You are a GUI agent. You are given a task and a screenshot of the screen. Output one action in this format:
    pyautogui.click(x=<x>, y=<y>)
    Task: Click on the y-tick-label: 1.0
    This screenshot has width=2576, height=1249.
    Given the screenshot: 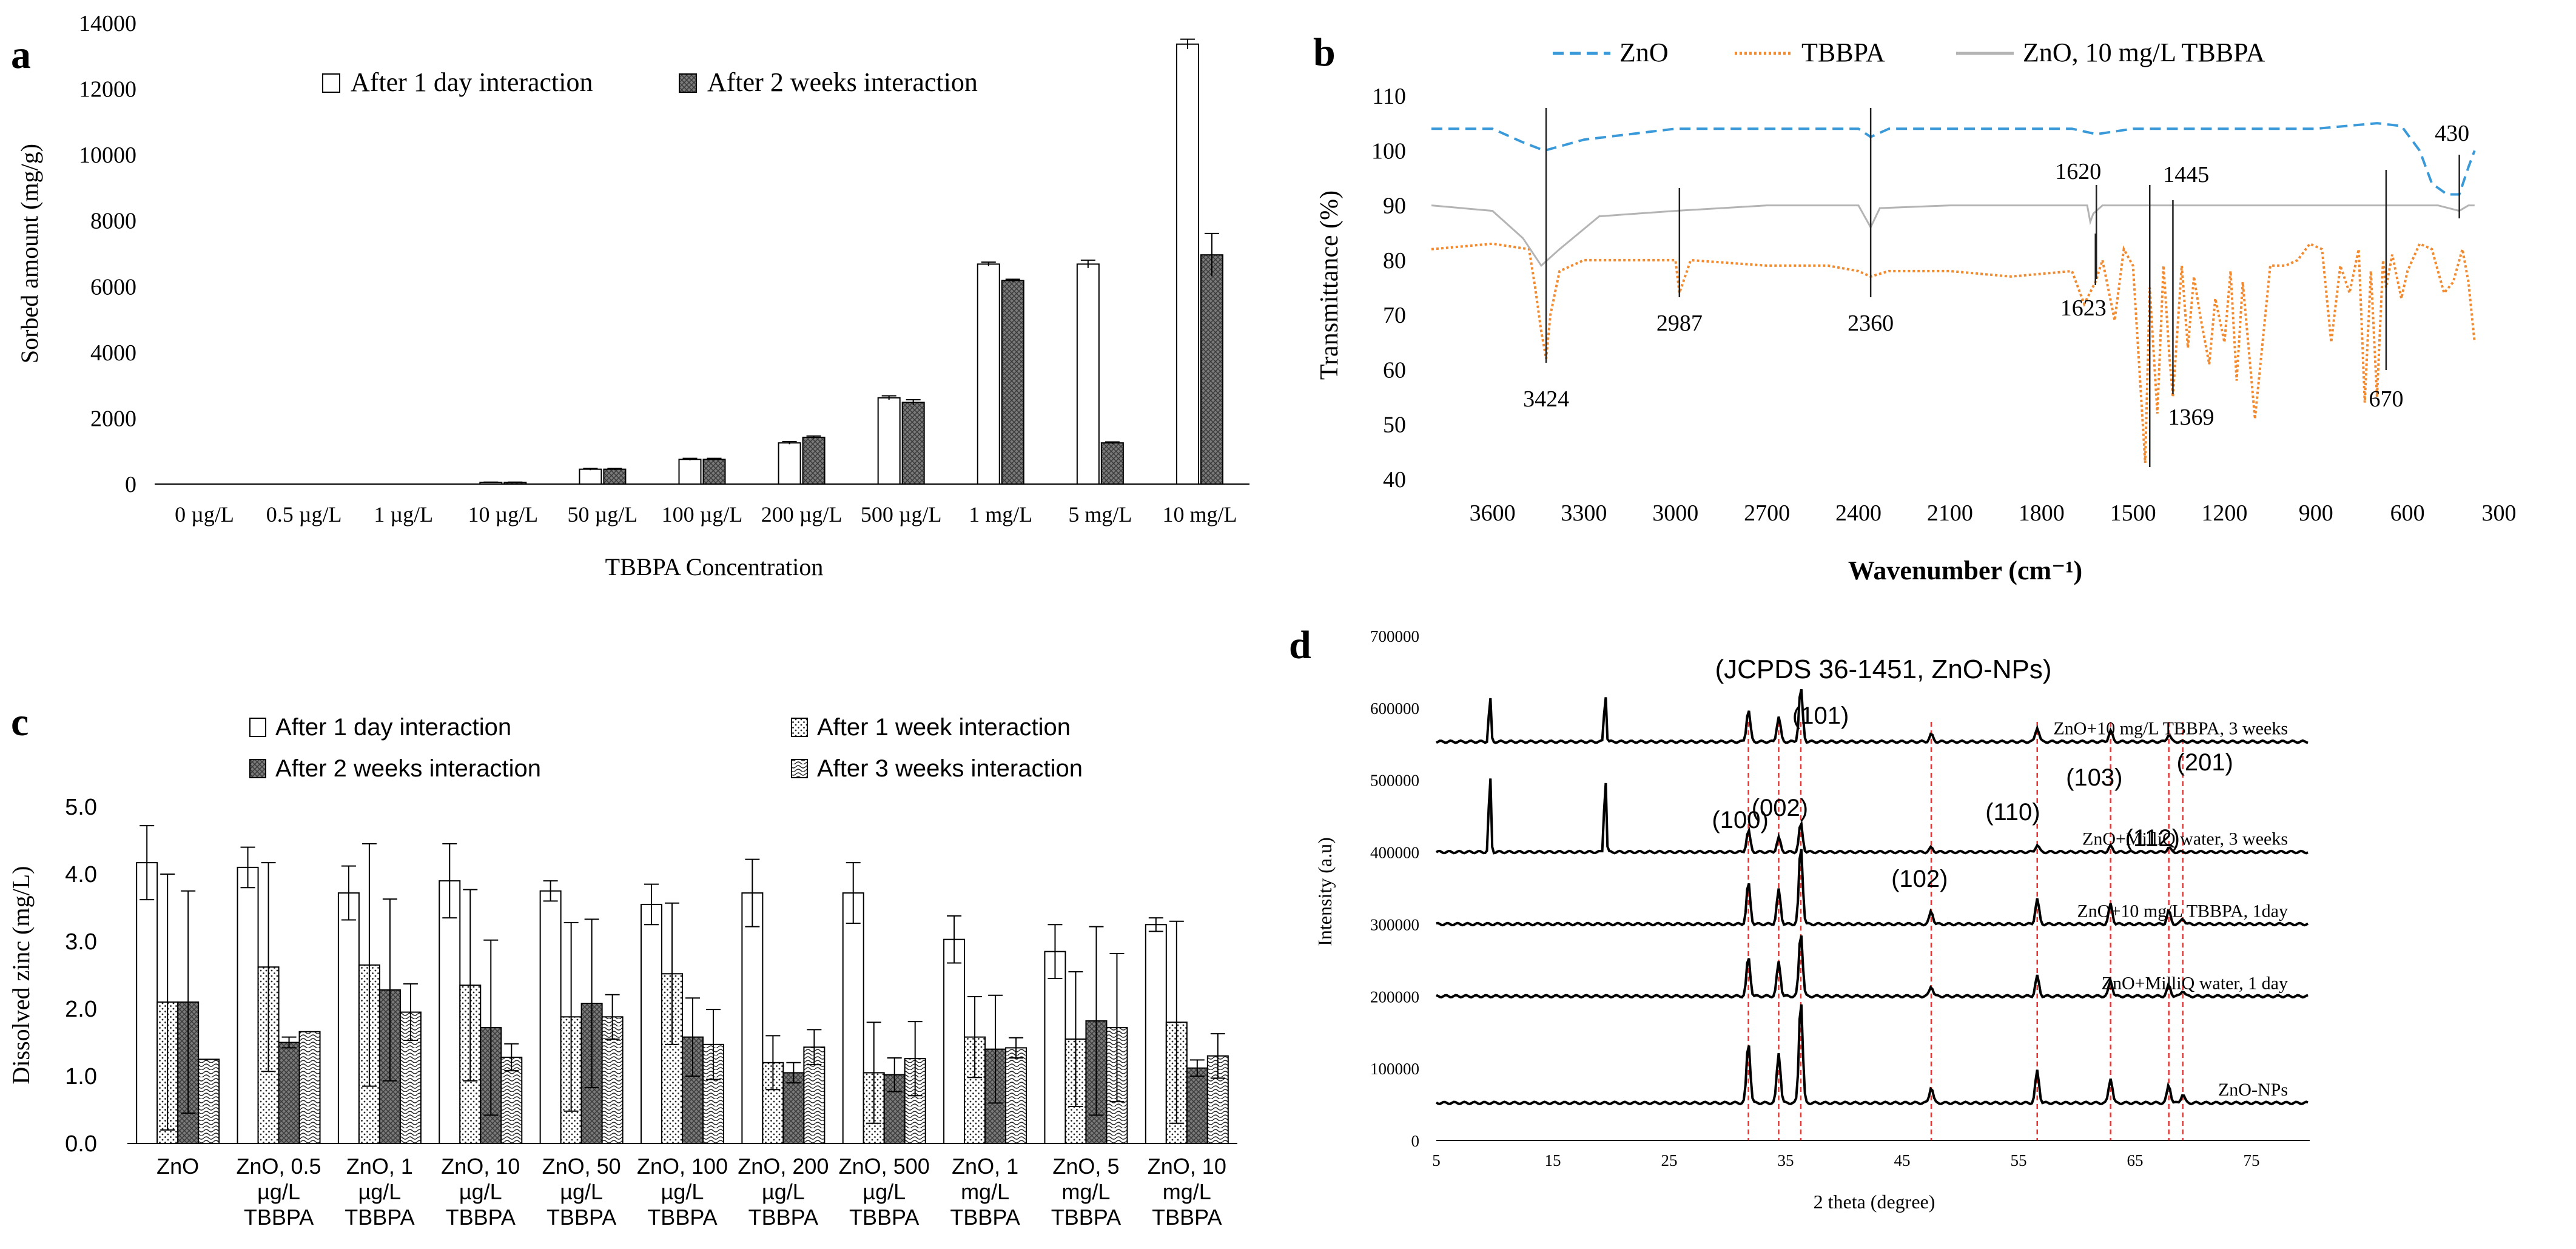 What is the action you would take?
    pyautogui.click(x=81, y=1076)
    